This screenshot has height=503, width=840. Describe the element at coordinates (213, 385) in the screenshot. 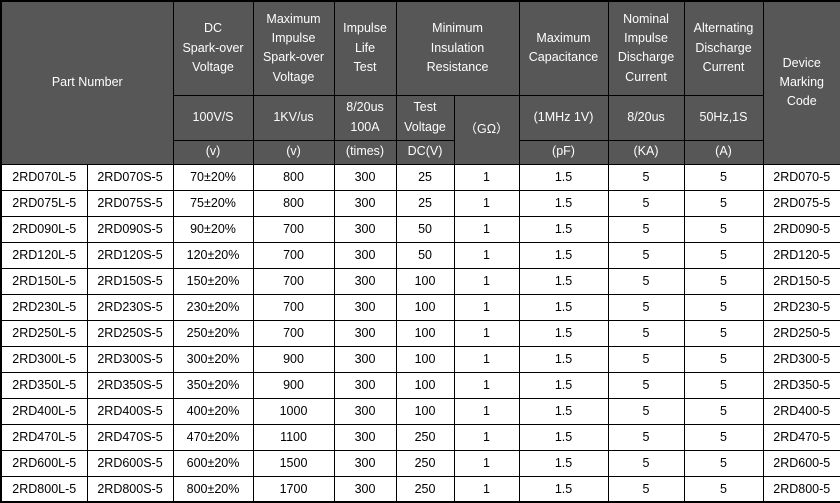

I see `value-cell: 350±20%` at that location.